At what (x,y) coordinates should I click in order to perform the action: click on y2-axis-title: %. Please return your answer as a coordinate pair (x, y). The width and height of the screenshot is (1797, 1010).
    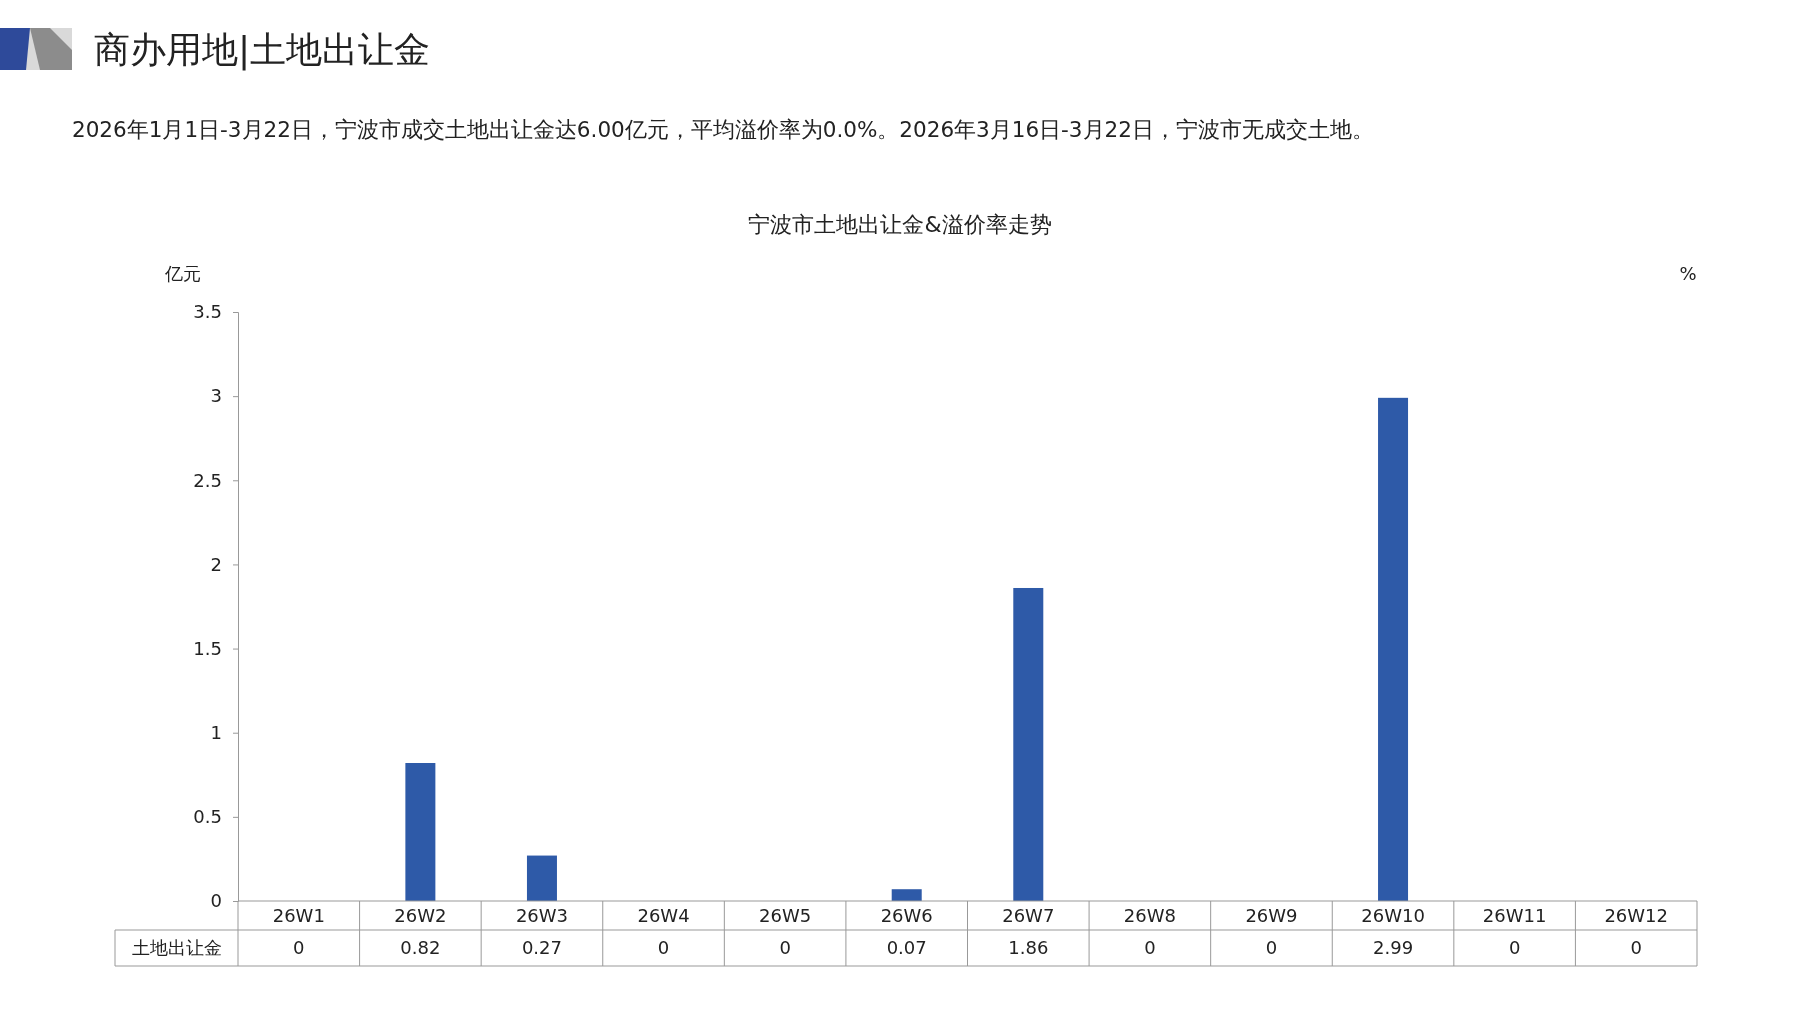
    Looking at the image, I should click on (1688, 273).